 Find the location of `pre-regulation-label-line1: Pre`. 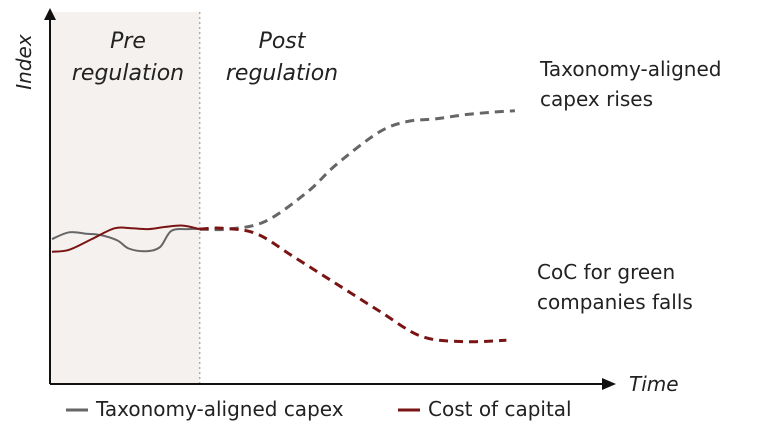

pre-regulation-label-line1: Pre is located at coordinates (128, 41).